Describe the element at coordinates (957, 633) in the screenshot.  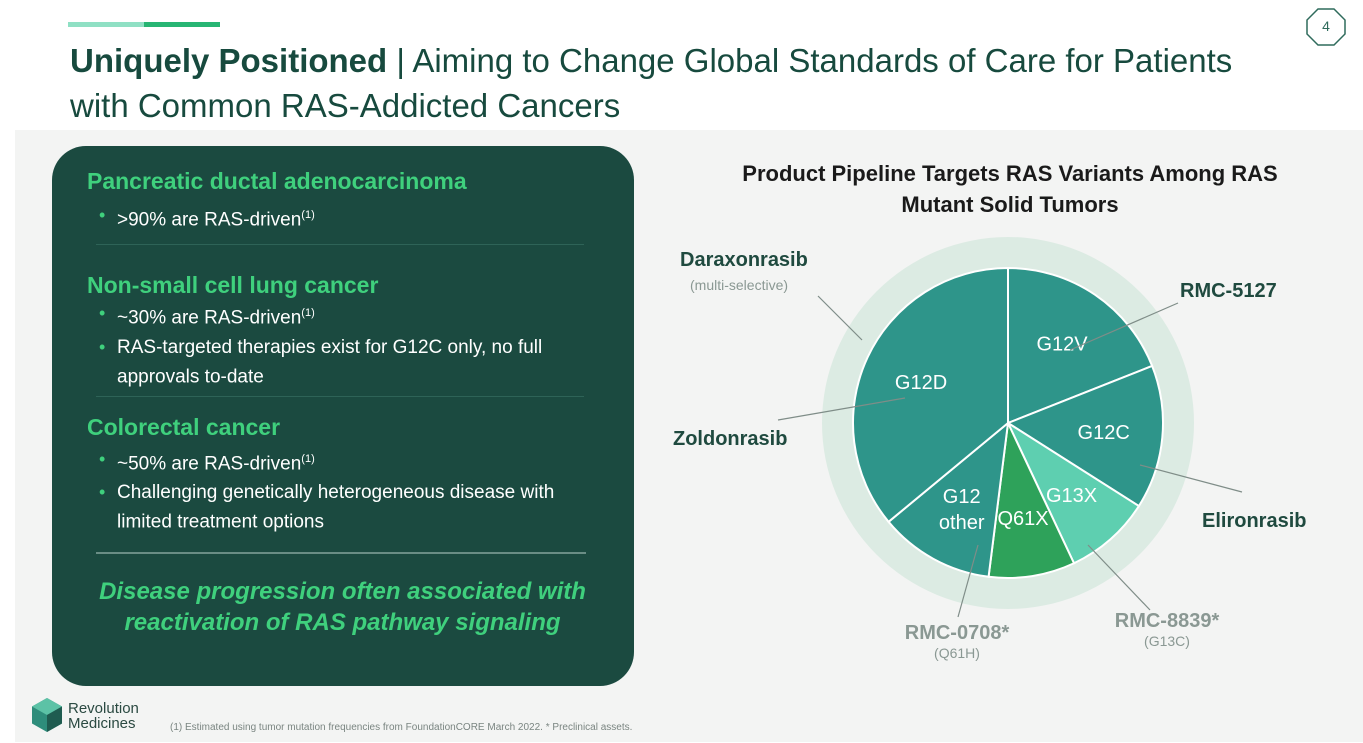
I see `drug-name: RMC-0708*` at that location.